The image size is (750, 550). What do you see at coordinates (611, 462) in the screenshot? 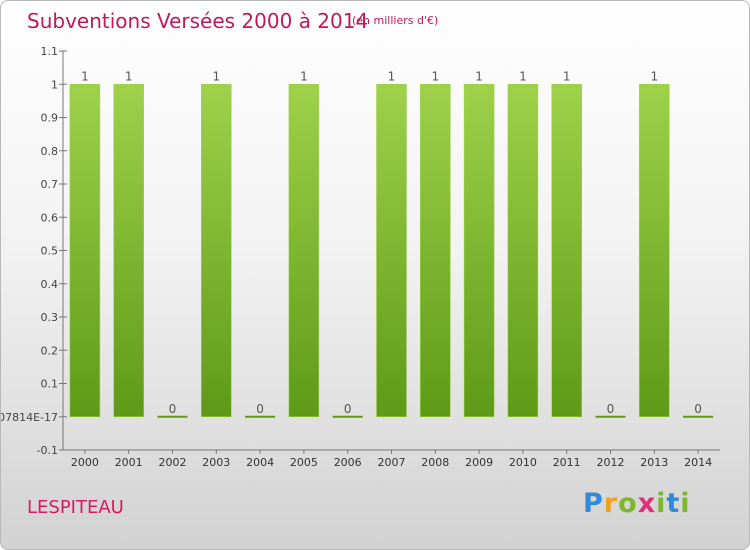
I see `x-tick-label: 2012` at bounding box center [611, 462].